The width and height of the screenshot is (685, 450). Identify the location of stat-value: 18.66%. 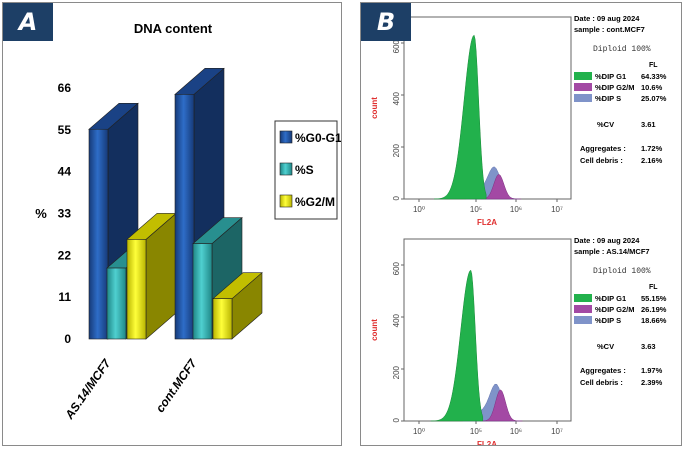
(654, 320).